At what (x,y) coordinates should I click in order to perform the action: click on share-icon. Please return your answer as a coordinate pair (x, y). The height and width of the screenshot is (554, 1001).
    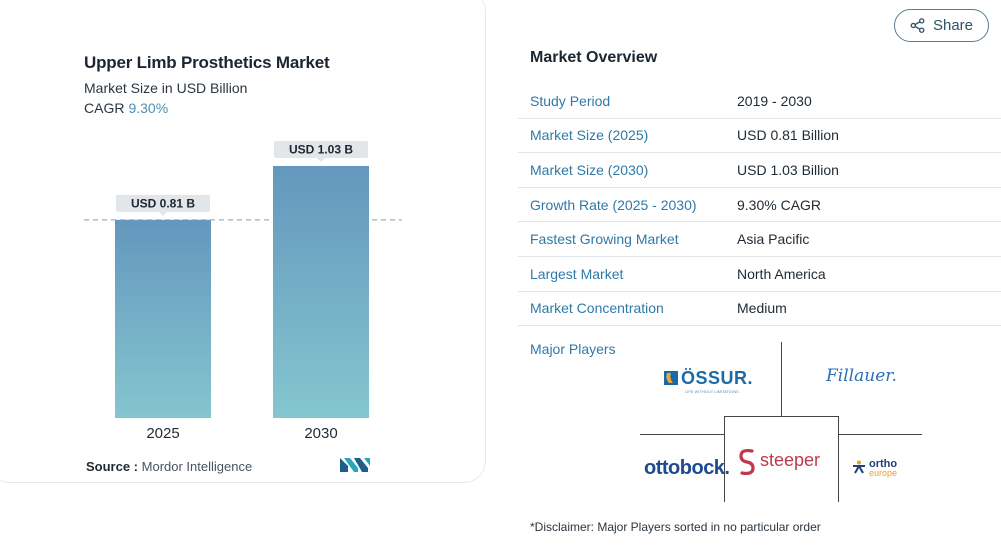
    Looking at the image, I should click on (917, 25).